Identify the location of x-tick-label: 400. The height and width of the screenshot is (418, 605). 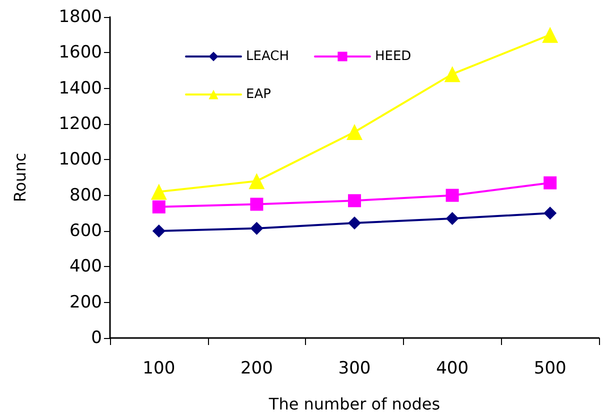
(452, 368).